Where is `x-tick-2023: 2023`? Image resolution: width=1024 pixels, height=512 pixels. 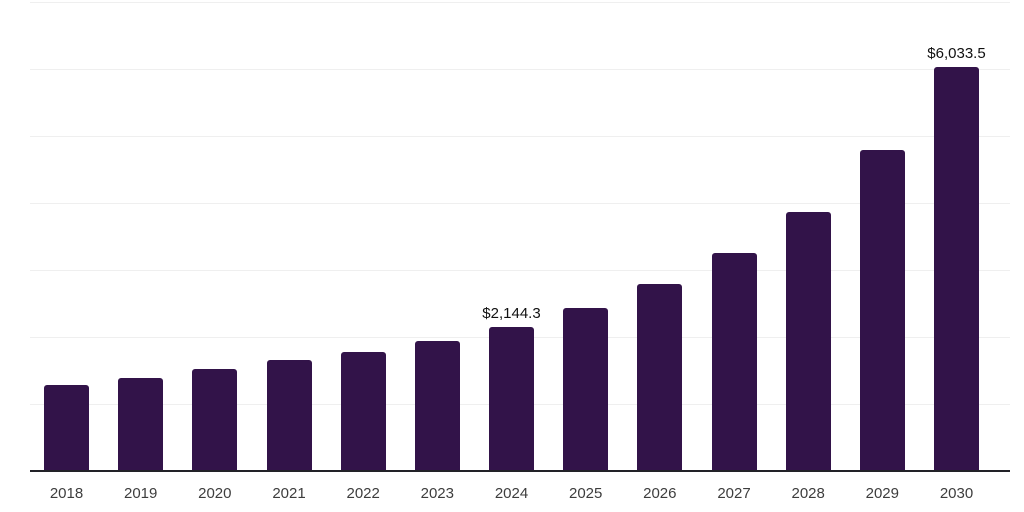 x-tick-2023: 2023 is located at coordinates (437, 493).